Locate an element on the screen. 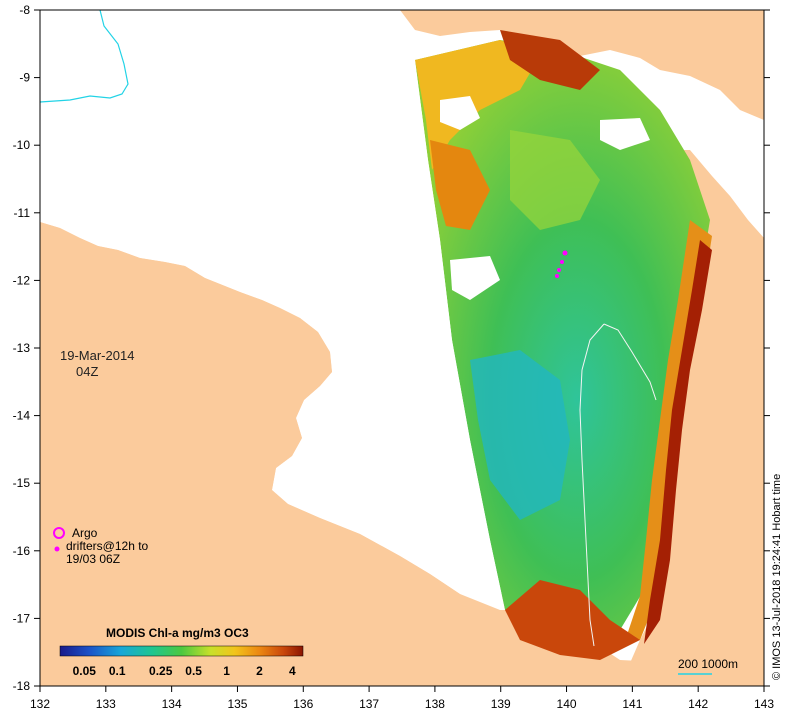 The height and width of the screenshot is (716, 792). y-tick-label: -9 is located at coordinates (24, 78).